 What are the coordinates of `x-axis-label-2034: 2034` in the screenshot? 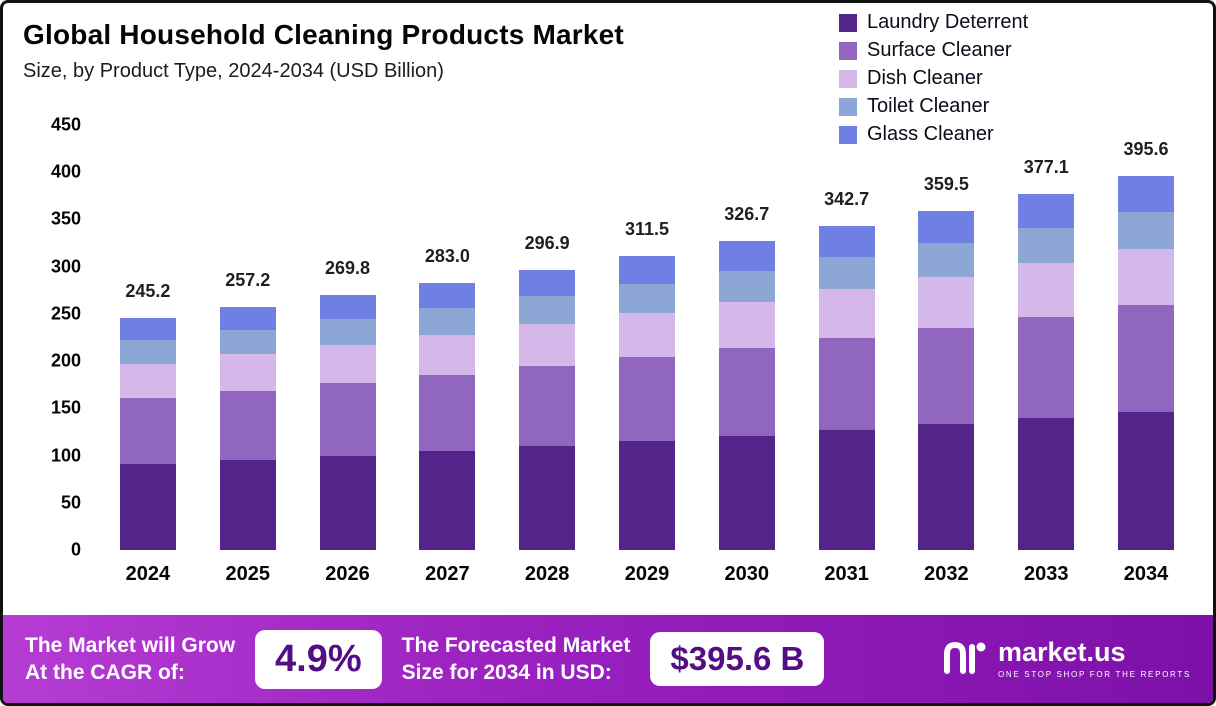 It's located at (1146, 574).